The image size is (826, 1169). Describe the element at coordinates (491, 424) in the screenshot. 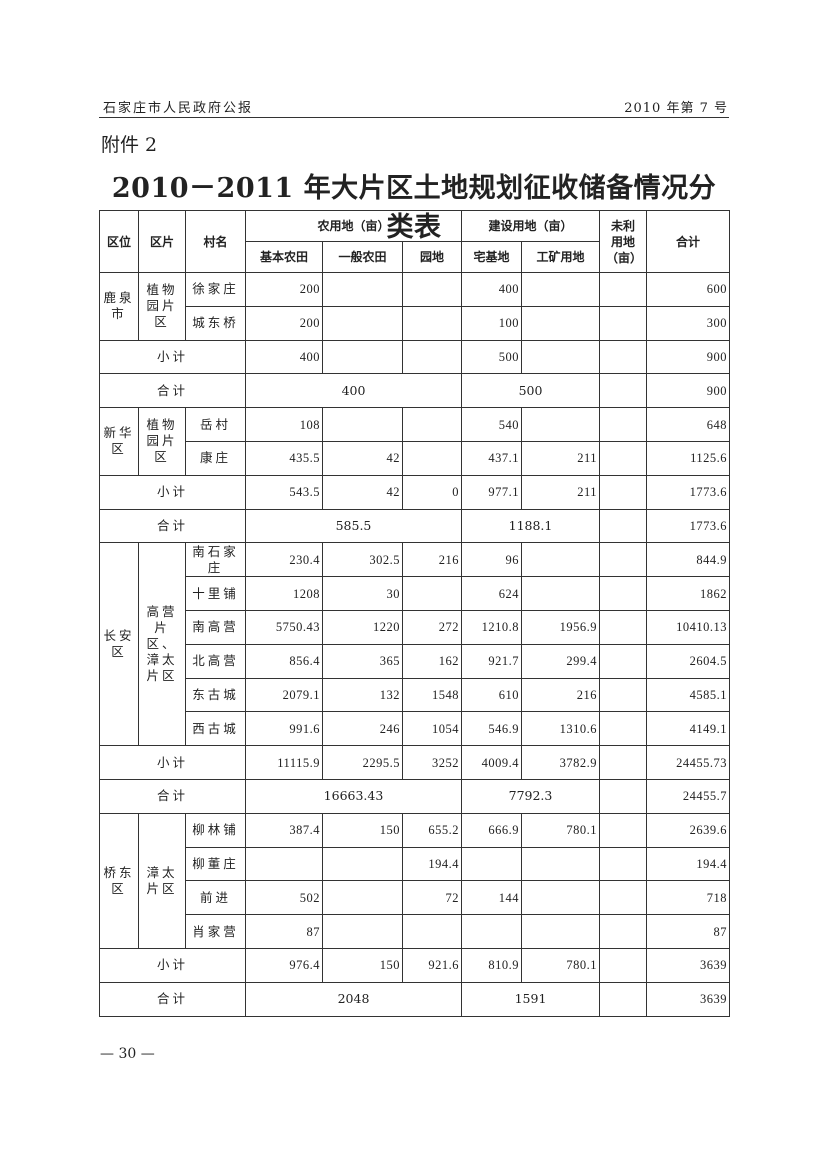

I see `homestead-cell: 540` at that location.